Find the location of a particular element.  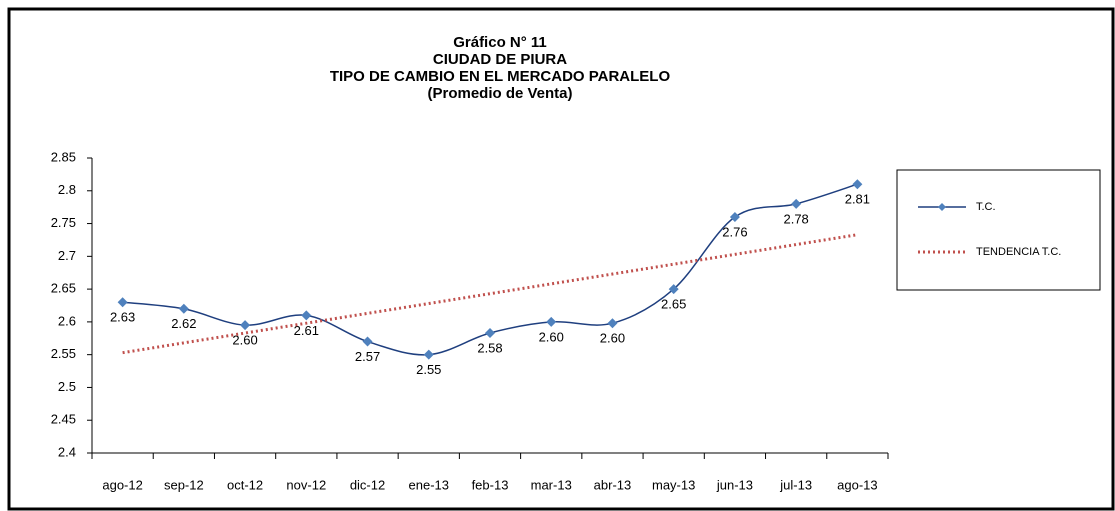

x-tick-label: nov-12 is located at coordinates (306, 484).